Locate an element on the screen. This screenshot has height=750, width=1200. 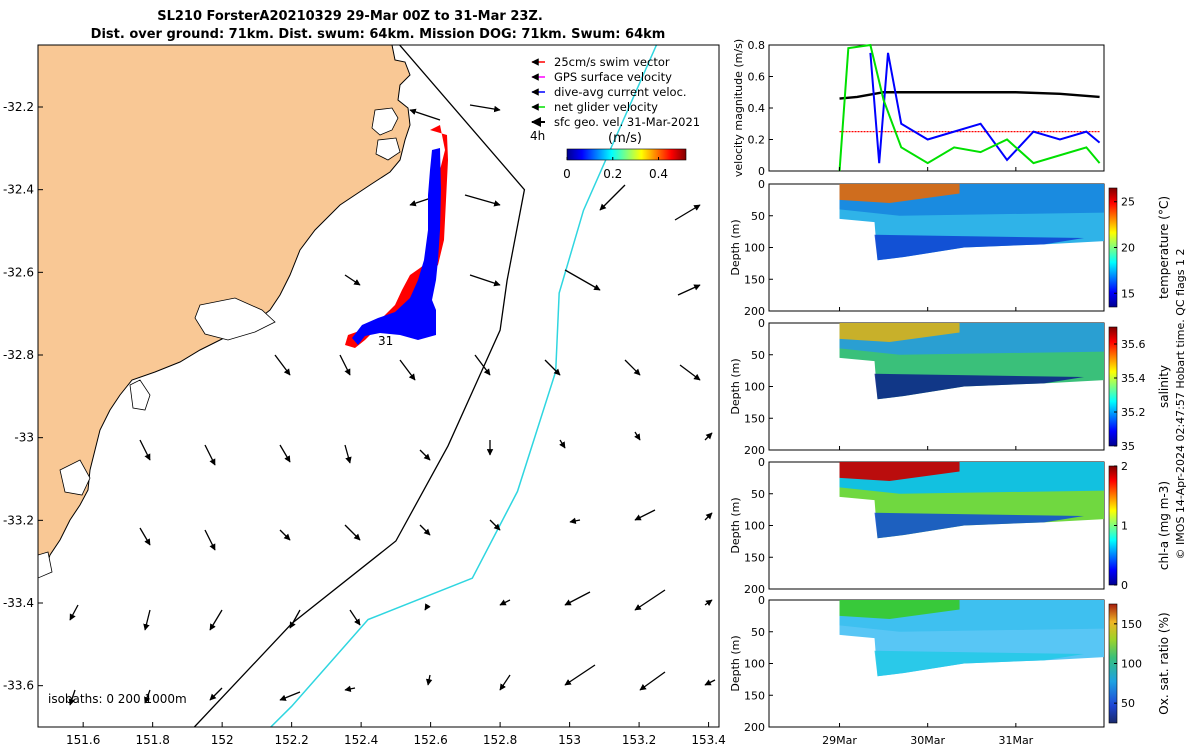
map-y-tick-label: -33.6 is located at coordinates (18, 686).